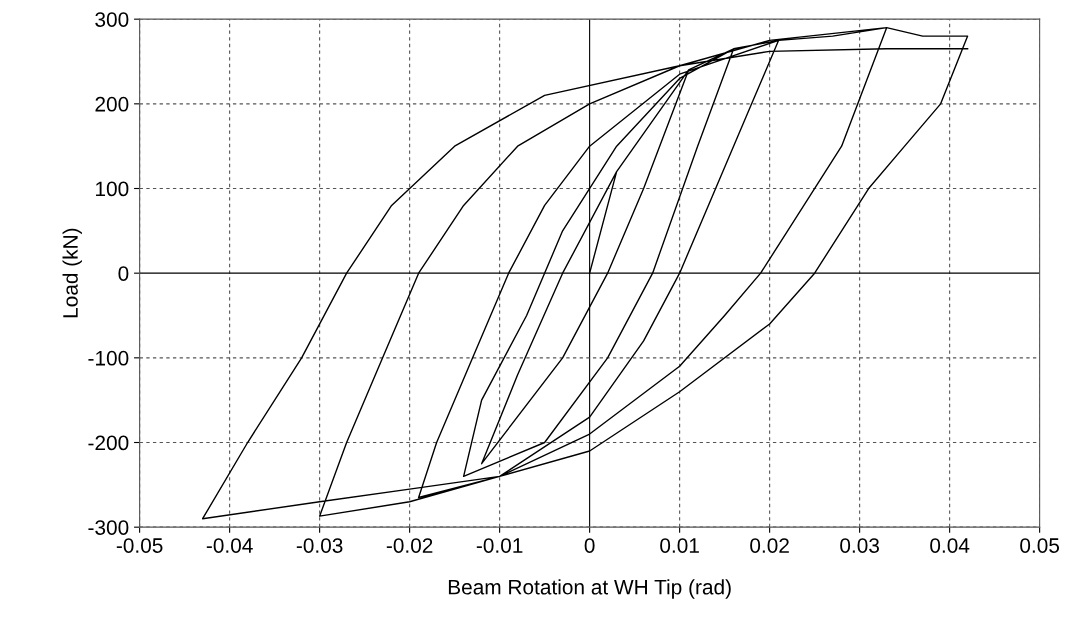  What do you see at coordinates (499, 545) in the screenshot?
I see `x-tick-label: -0.01` at bounding box center [499, 545].